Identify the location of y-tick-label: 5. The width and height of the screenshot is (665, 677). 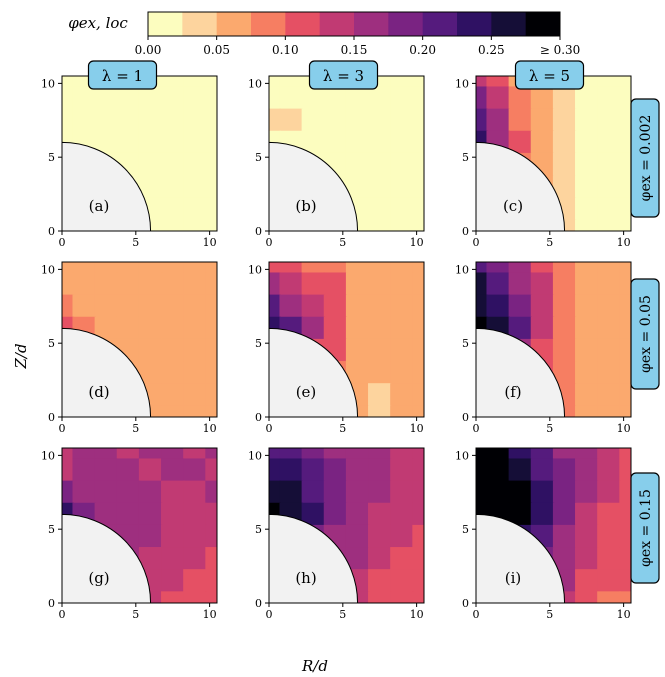
(465, 343).